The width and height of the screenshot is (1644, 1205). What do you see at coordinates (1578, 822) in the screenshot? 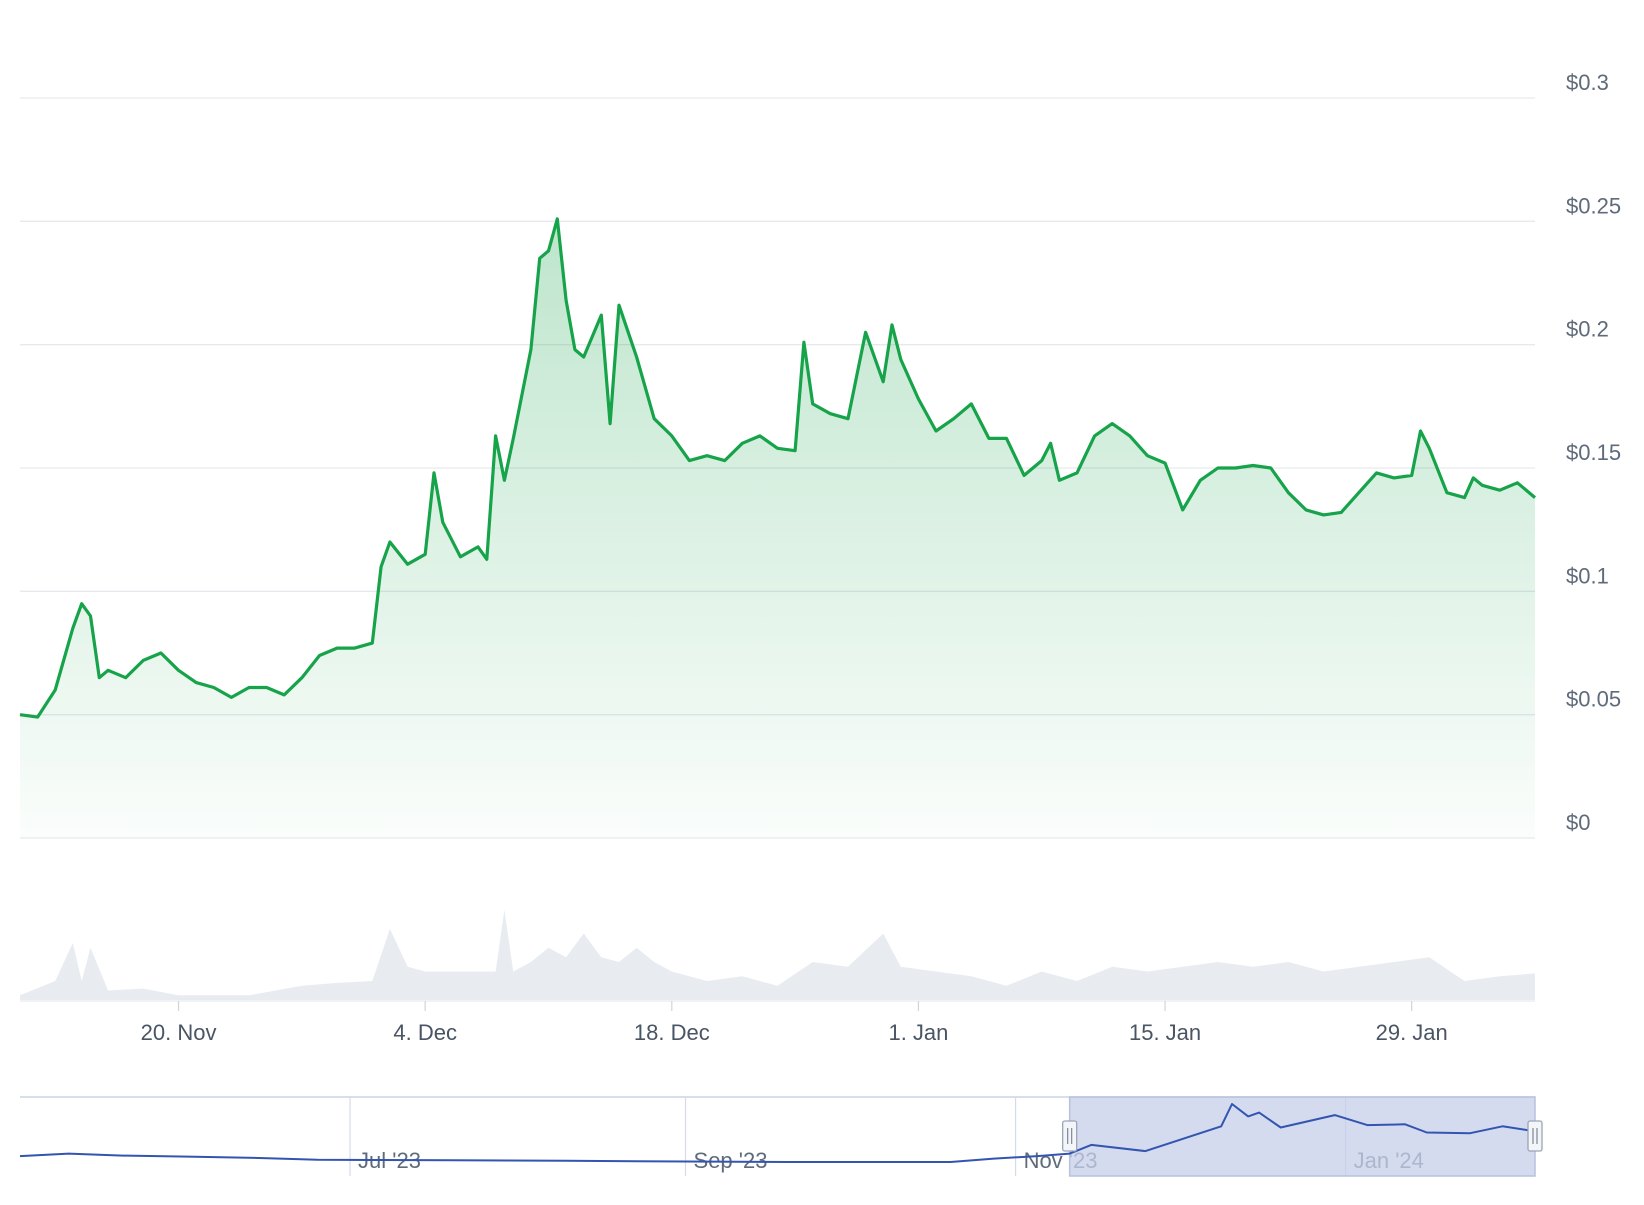
I see `y-tick-label: $0` at bounding box center [1578, 822].